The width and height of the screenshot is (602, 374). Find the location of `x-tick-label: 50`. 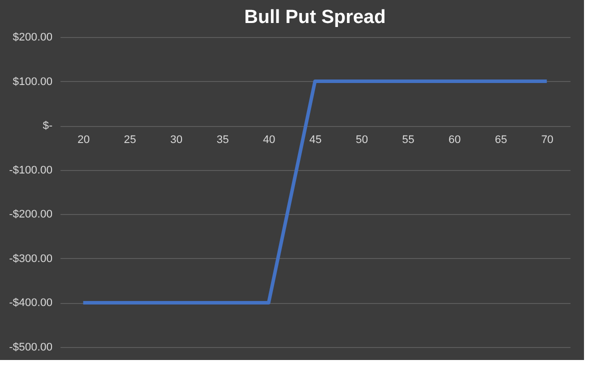

x-tick-label: 50 is located at coordinates (362, 140).